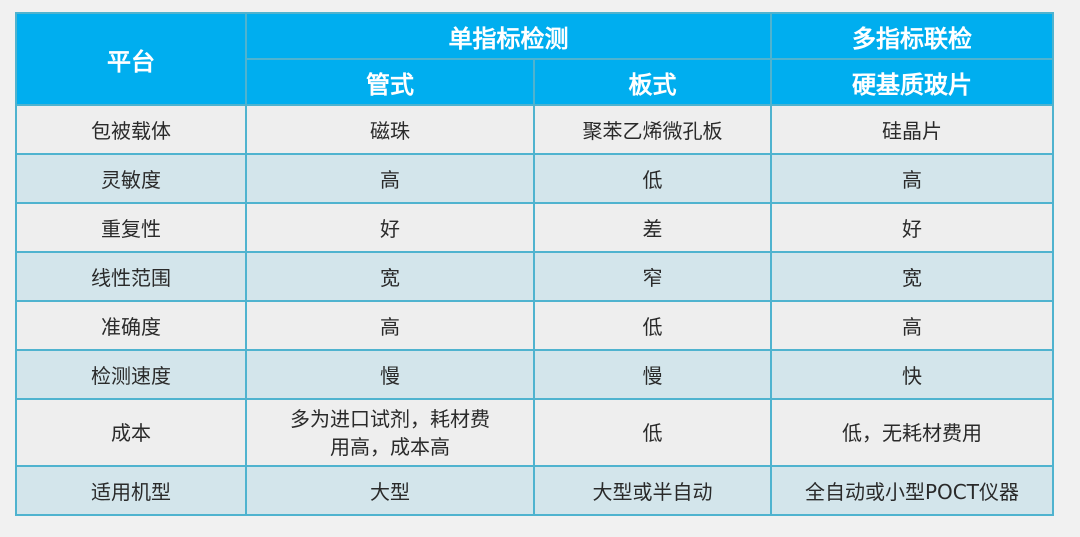 Image resolution: width=1080 pixels, height=537 pixels. What do you see at coordinates (912, 129) in the screenshot?
I see `cell-chip: 硅晶片` at bounding box center [912, 129].